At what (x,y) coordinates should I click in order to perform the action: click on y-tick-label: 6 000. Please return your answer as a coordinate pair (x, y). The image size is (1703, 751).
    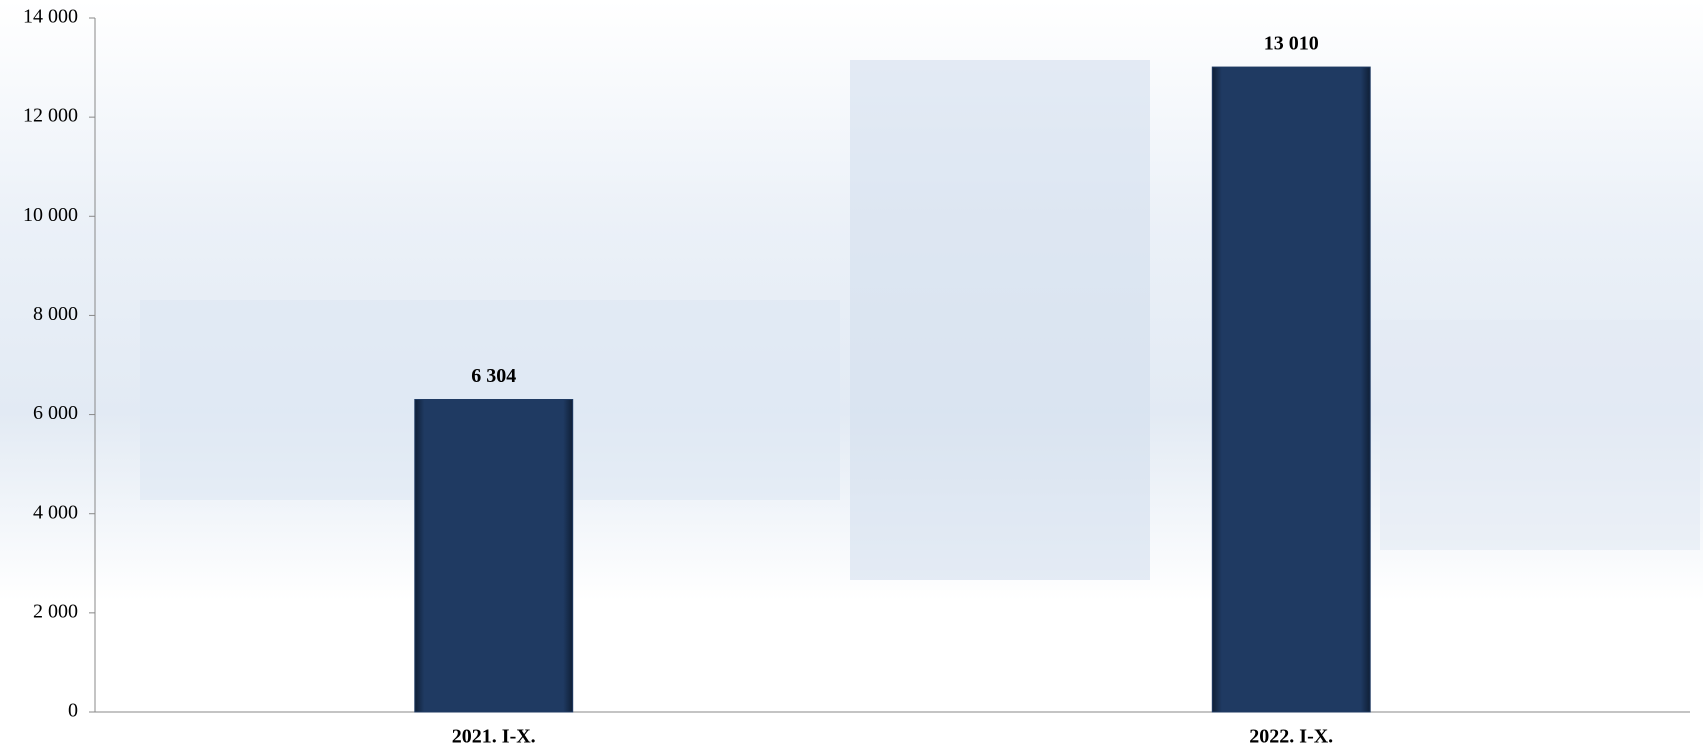
    Looking at the image, I should click on (55, 413).